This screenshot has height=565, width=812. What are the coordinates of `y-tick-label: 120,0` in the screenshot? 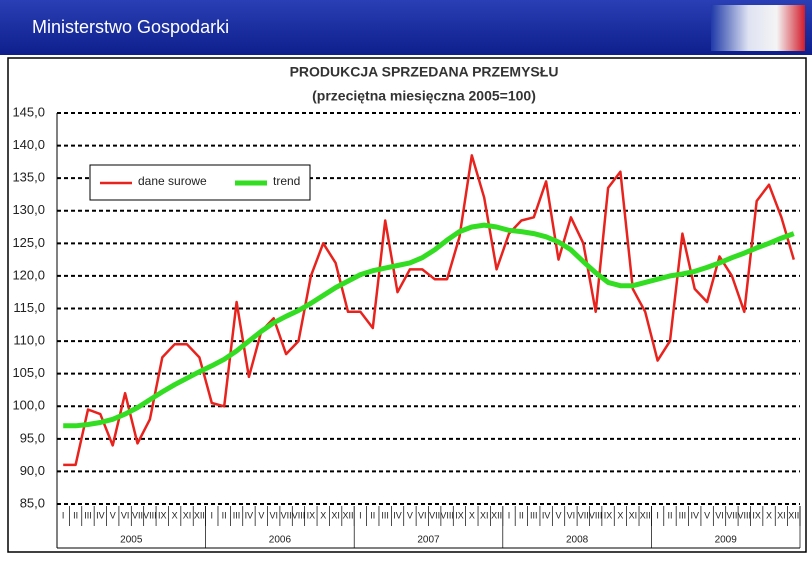 It's located at (28, 274).